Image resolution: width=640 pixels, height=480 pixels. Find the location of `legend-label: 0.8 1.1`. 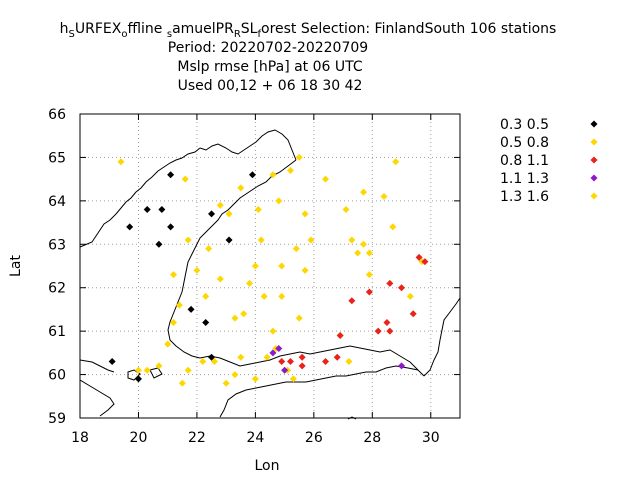

legend-label: 0.8 1.1 is located at coordinates (524, 161).